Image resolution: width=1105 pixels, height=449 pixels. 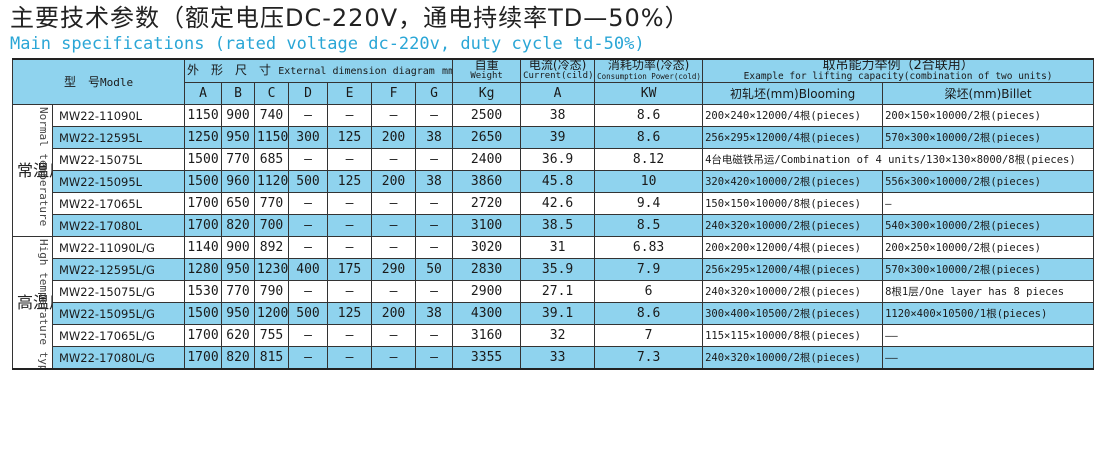 What do you see at coordinates (649, 269) in the screenshot?
I see `cell-power: 7.9` at bounding box center [649, 269].